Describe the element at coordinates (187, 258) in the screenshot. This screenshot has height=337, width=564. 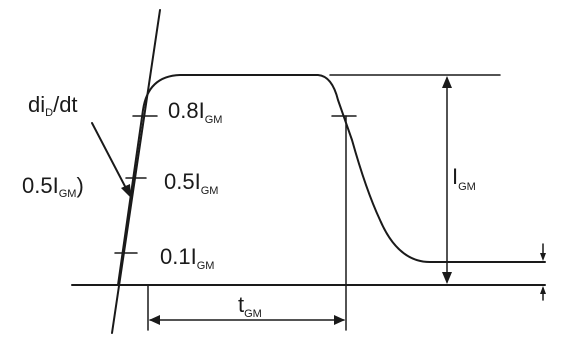
I see `level-01-label: 0.1IGM` at that location.